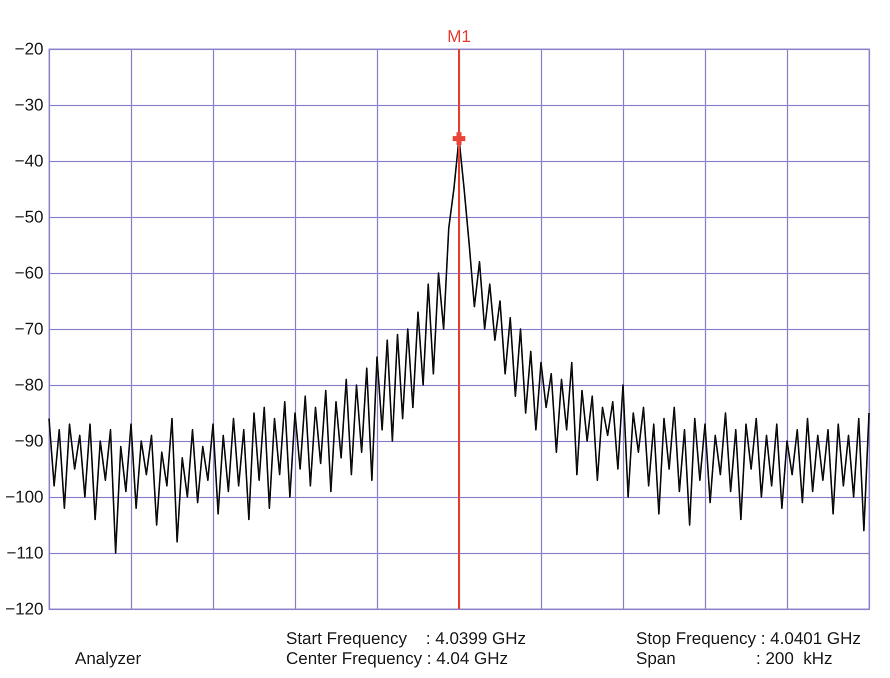 The image size is (890, 678). Describe the element at coordinates (24, 497) in the screenshot. I see `y-tick-label: −100` at that location.